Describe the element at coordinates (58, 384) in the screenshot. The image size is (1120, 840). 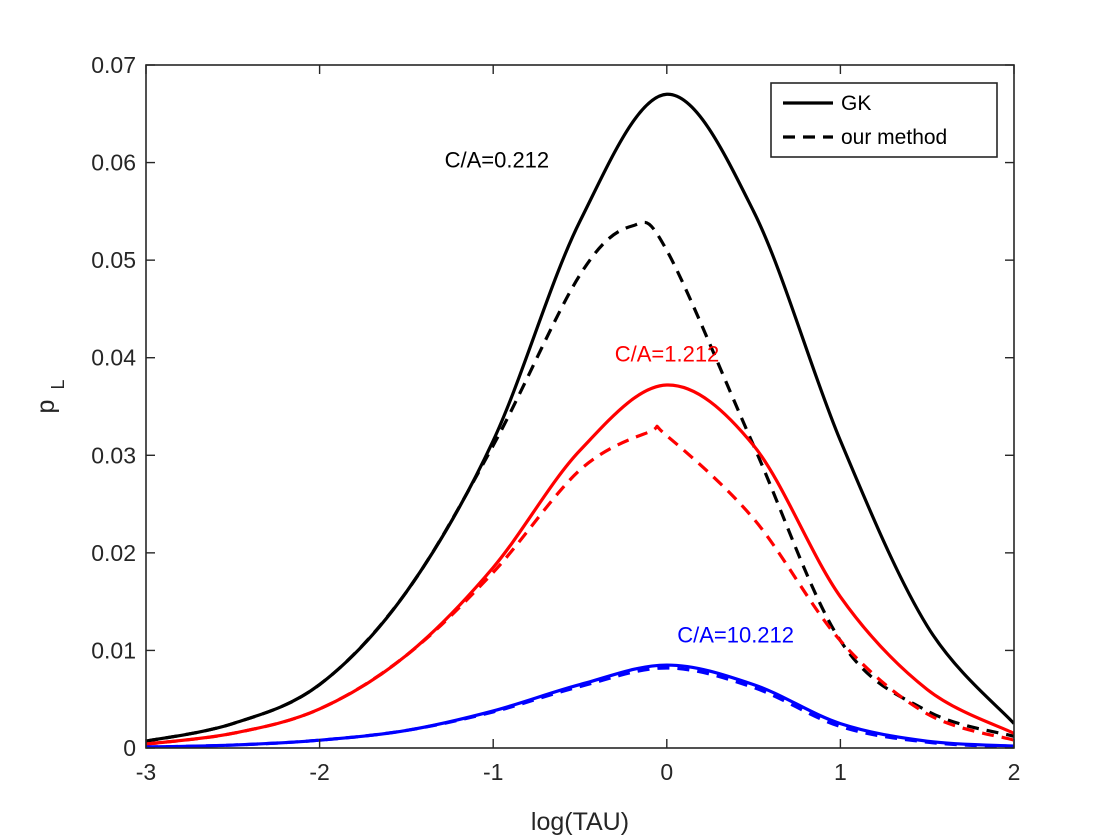
I see `y-axis-label-subscript: L` at that location.